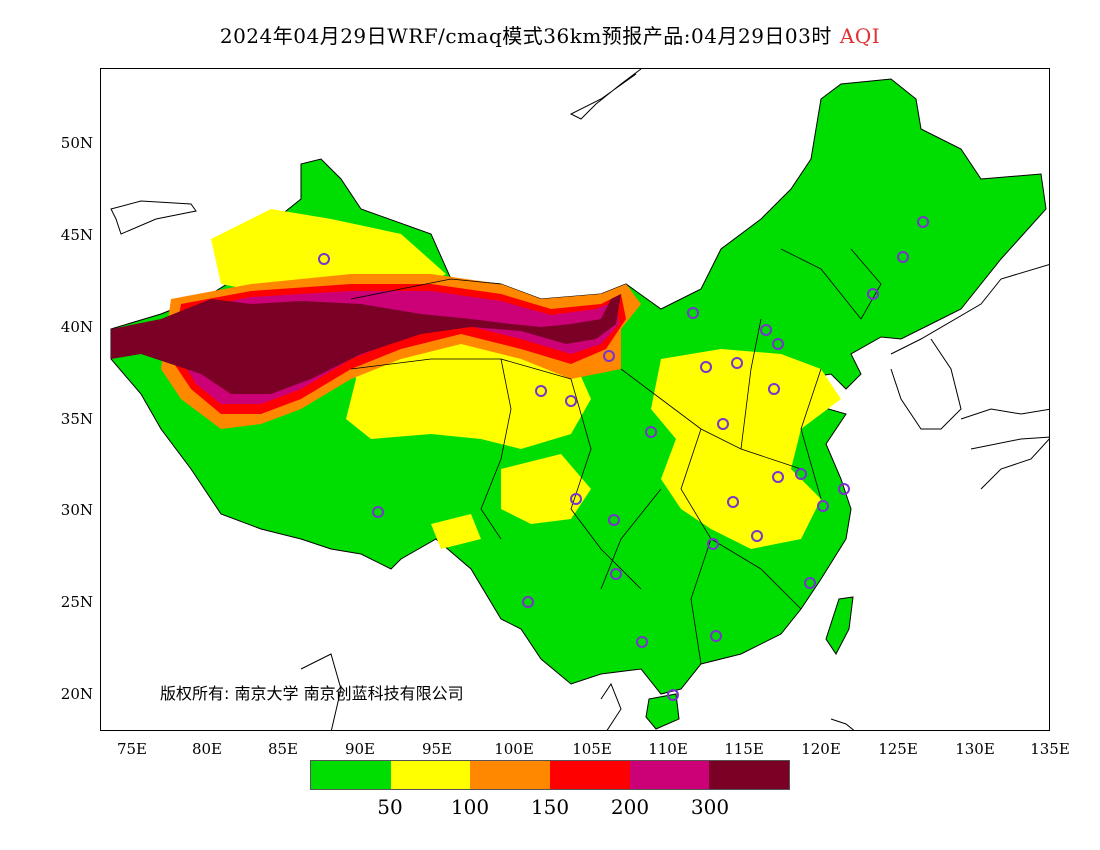  Describe the element at coordinates (546, 489) in the screenshot. I see `yellow-sichuan` at that location.